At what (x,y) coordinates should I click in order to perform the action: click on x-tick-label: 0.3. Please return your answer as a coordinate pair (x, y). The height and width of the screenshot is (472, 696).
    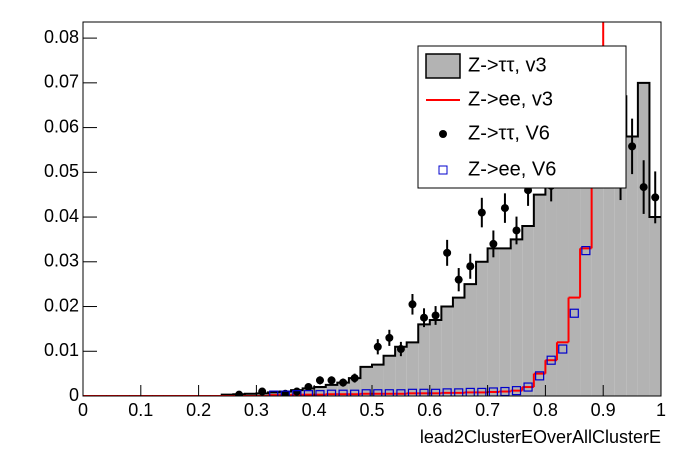
    Looking at the image, I should click on (256, 410).